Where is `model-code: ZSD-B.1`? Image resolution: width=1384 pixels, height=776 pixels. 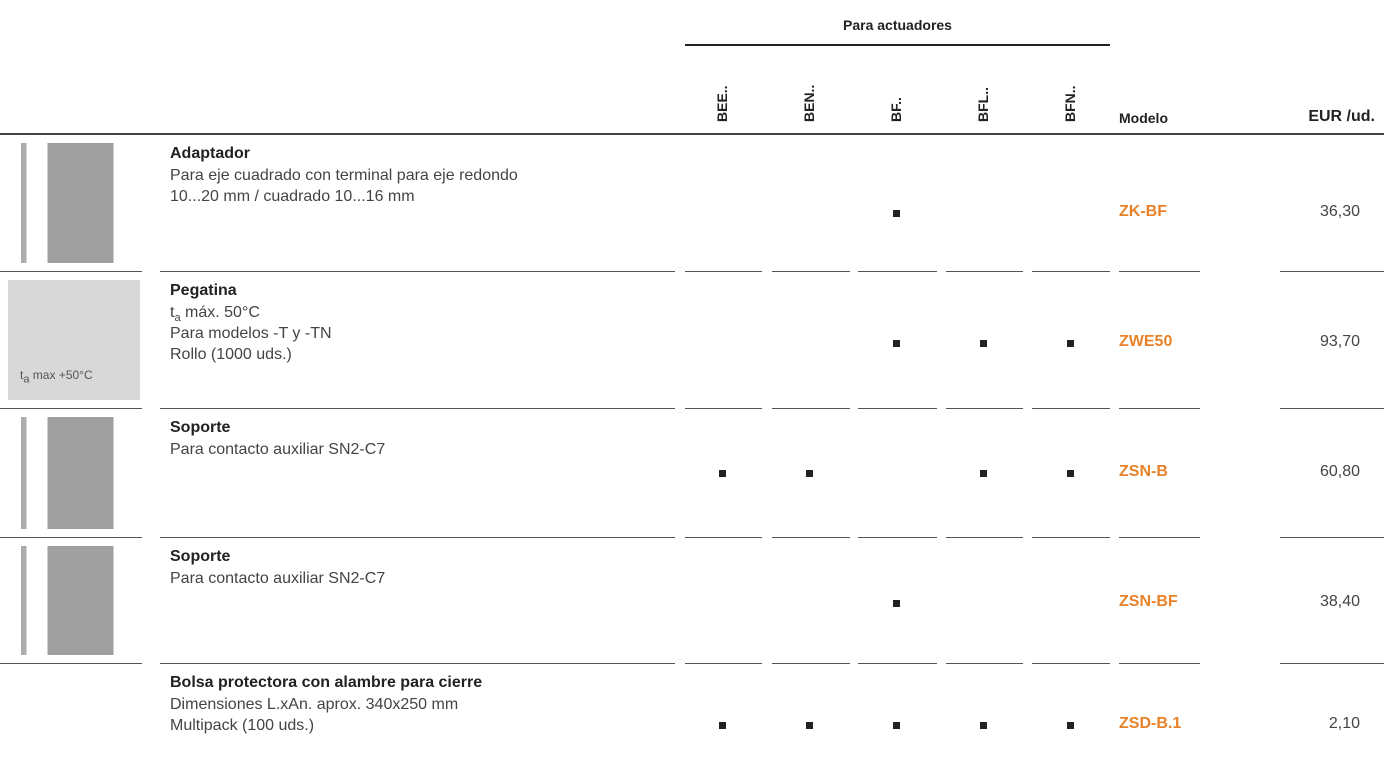
model-code: ZSD-B.1 is located at coordinates (1150, 723).